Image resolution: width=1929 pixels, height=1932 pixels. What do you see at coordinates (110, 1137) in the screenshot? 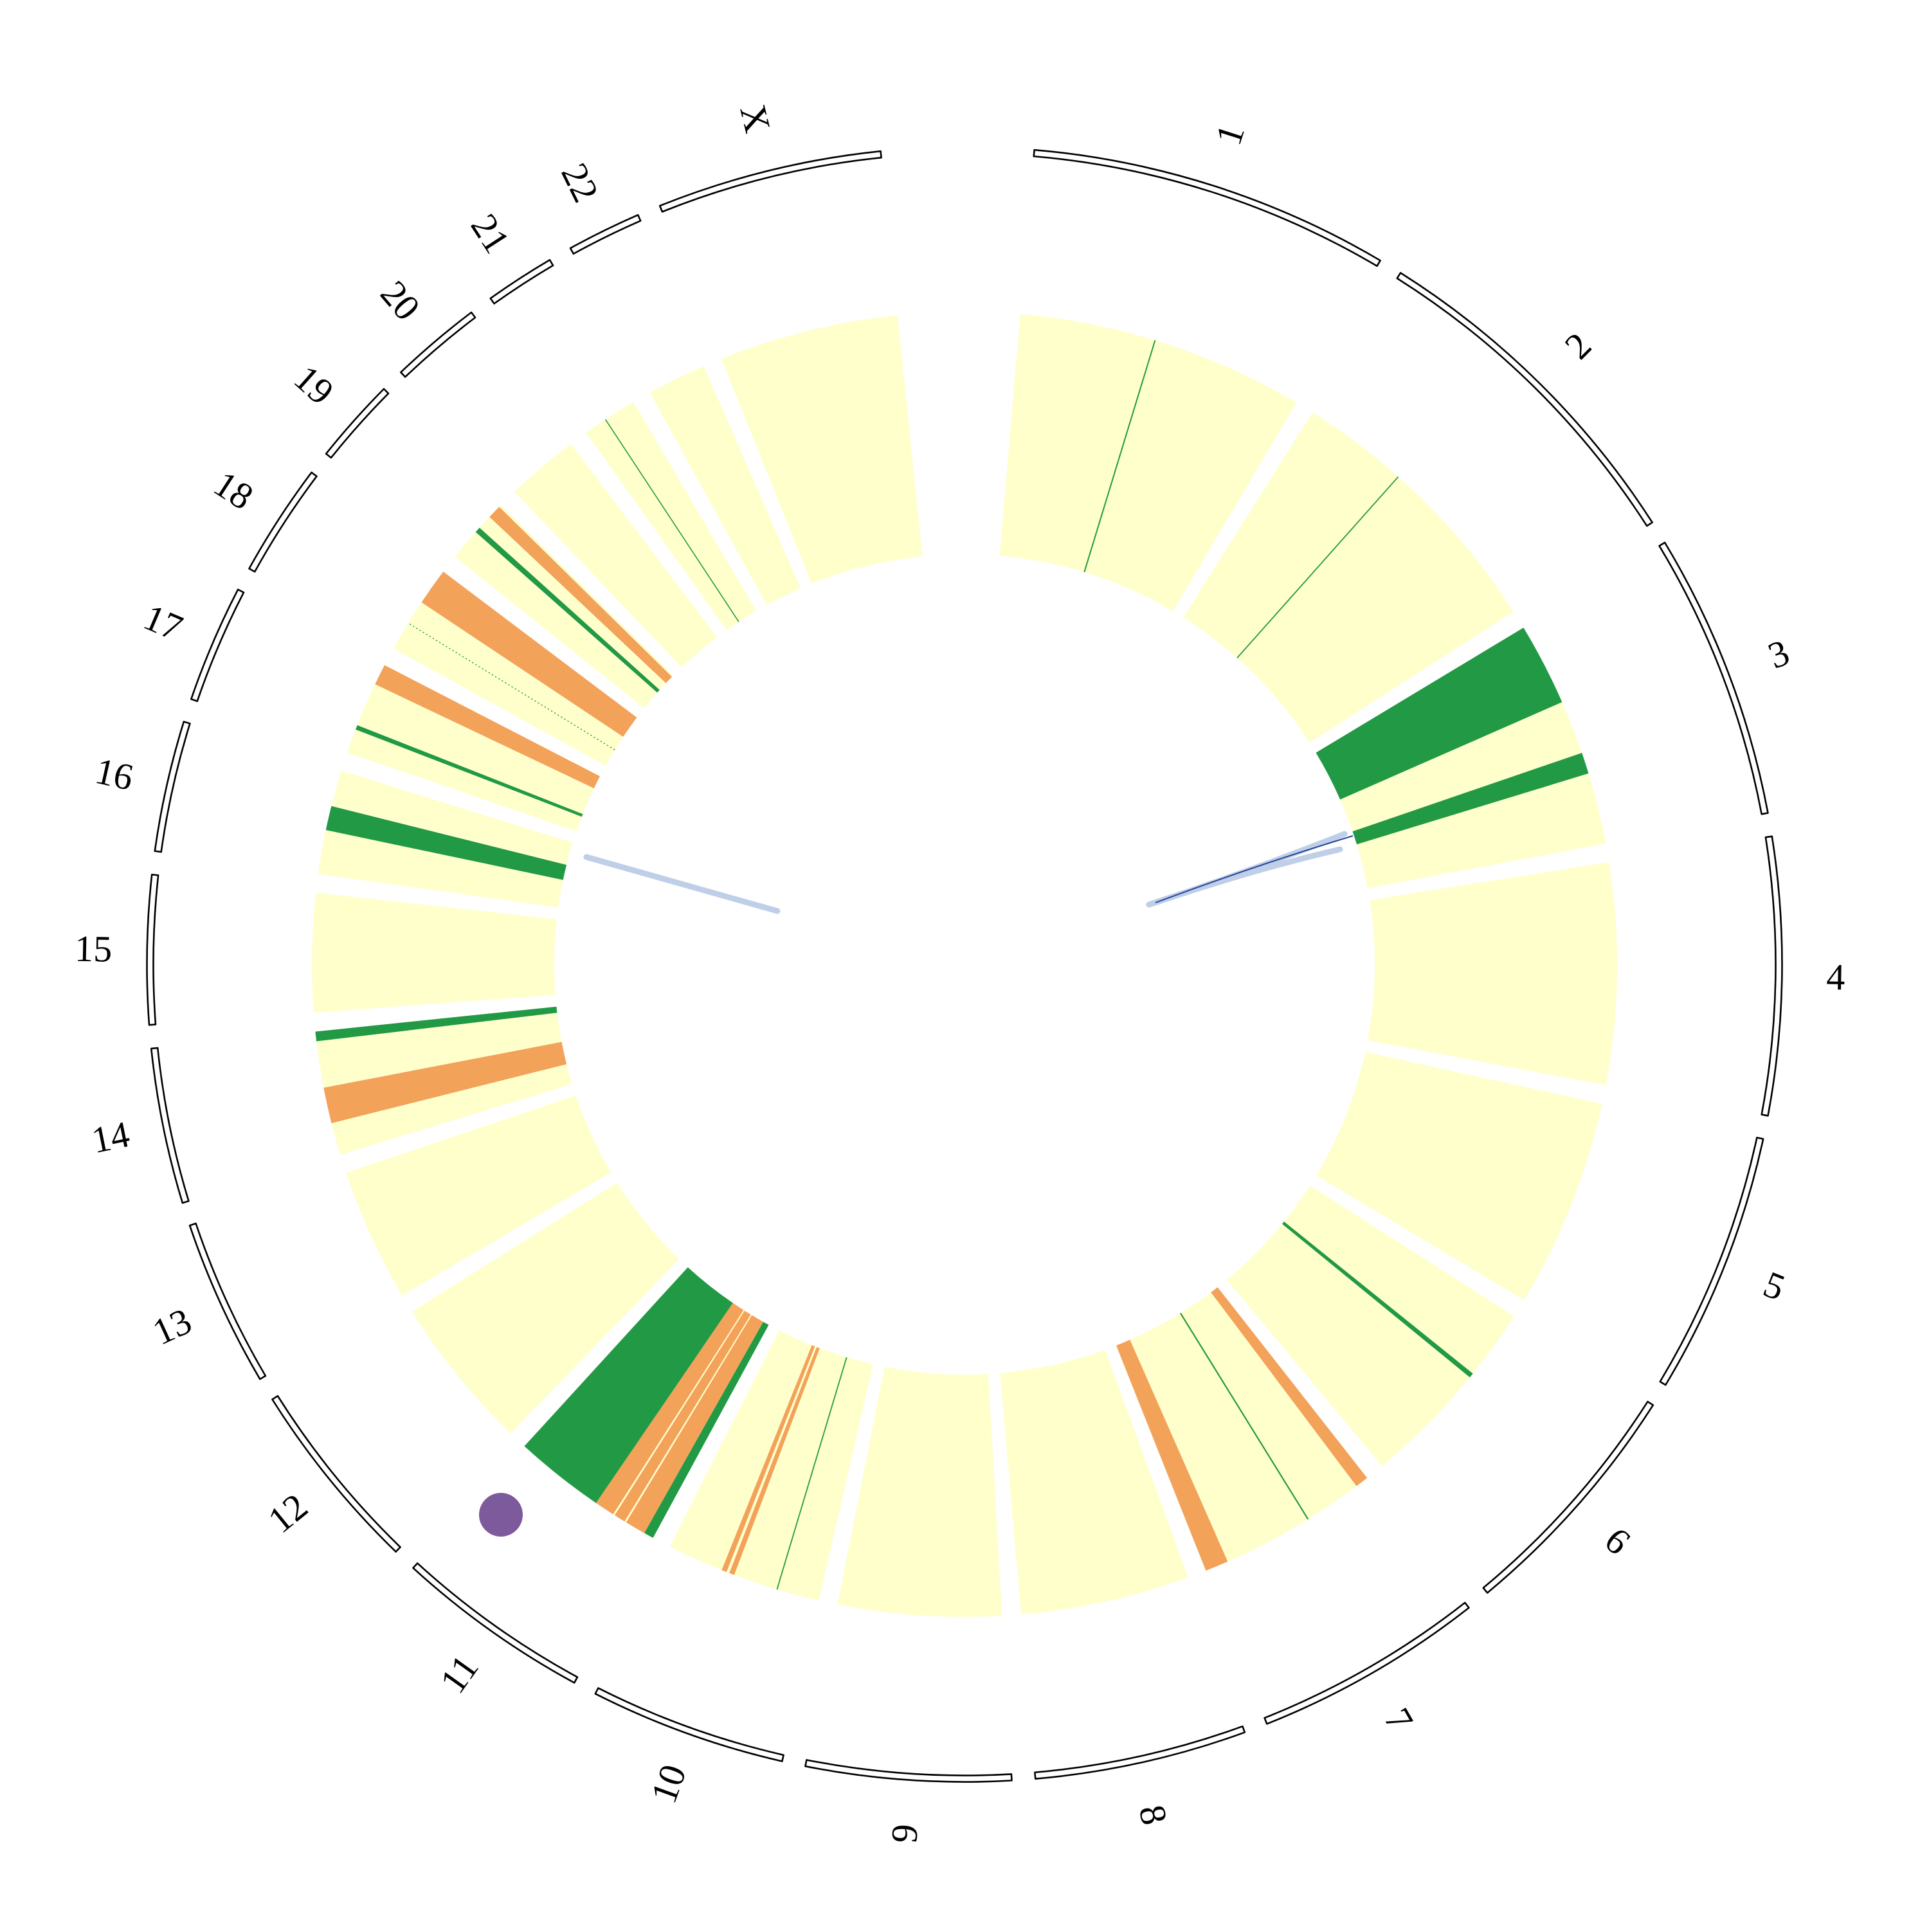
I see `svg-text: 14` at bounding box center [110, 1137].